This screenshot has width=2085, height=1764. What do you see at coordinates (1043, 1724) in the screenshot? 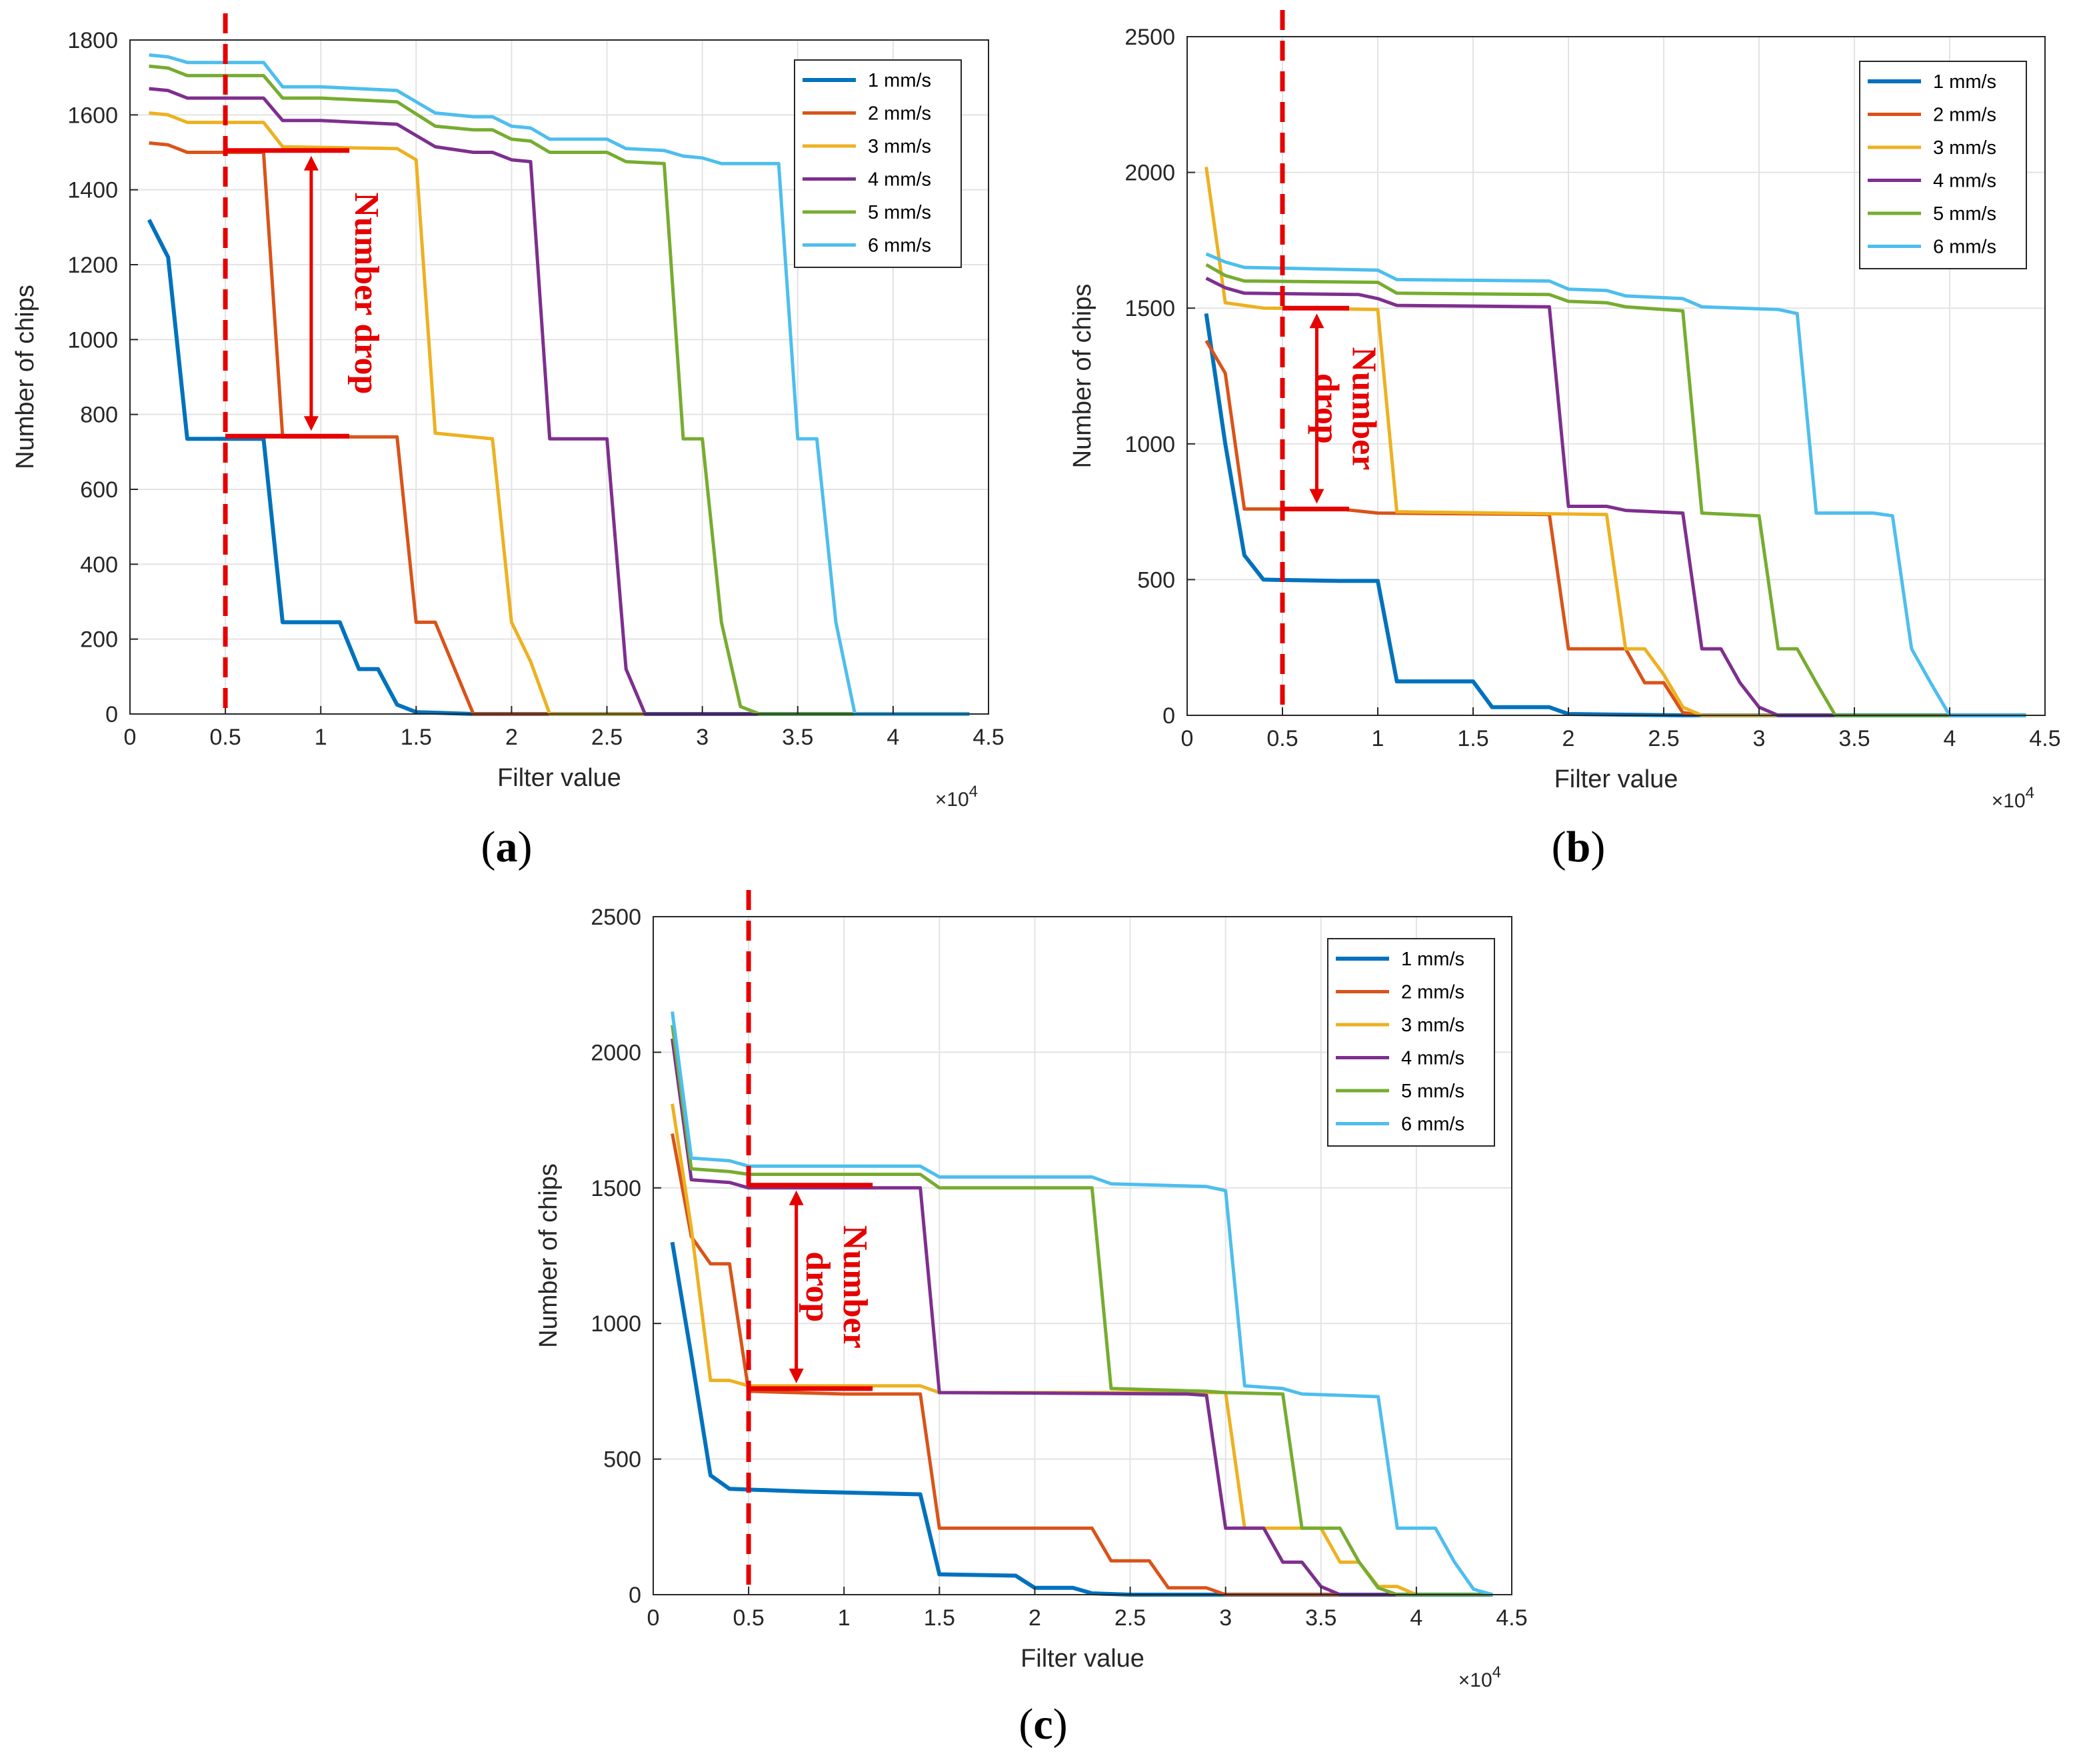
I see `panel-caption-c: (c)` at bounding box center [1043, 1724].